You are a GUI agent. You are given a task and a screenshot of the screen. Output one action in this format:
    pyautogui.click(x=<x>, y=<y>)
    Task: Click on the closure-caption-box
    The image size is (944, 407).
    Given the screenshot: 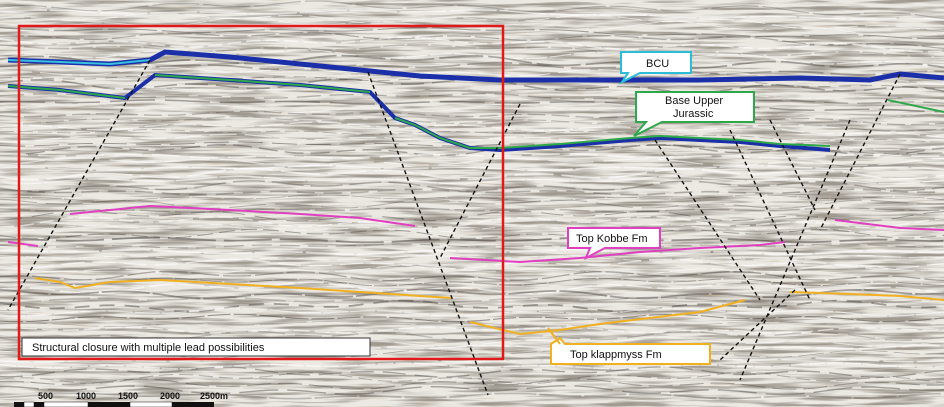 What is the action you would take?
    pyautogui.click(x=196, y=347)
    